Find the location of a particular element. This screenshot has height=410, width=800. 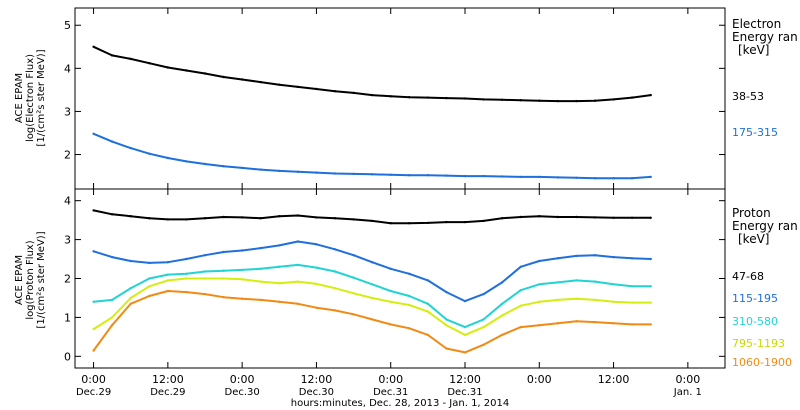

electron-ytick-label: 4 is located at coordinates (67, 68).